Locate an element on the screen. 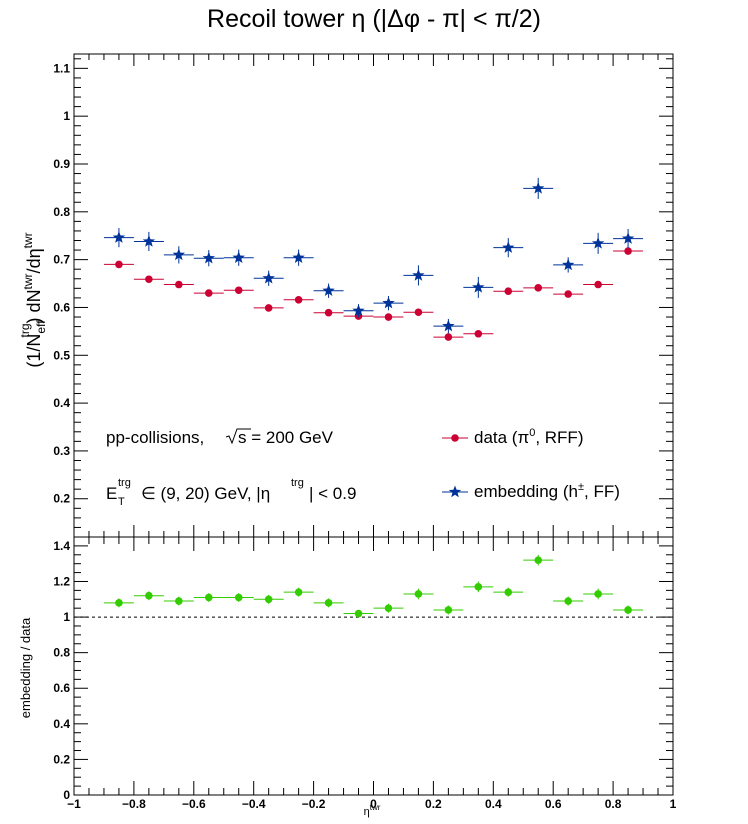 The width and height of the screenshot is (748, 824). x-tick-label: −0.2 is located at coordinates (314, 804).